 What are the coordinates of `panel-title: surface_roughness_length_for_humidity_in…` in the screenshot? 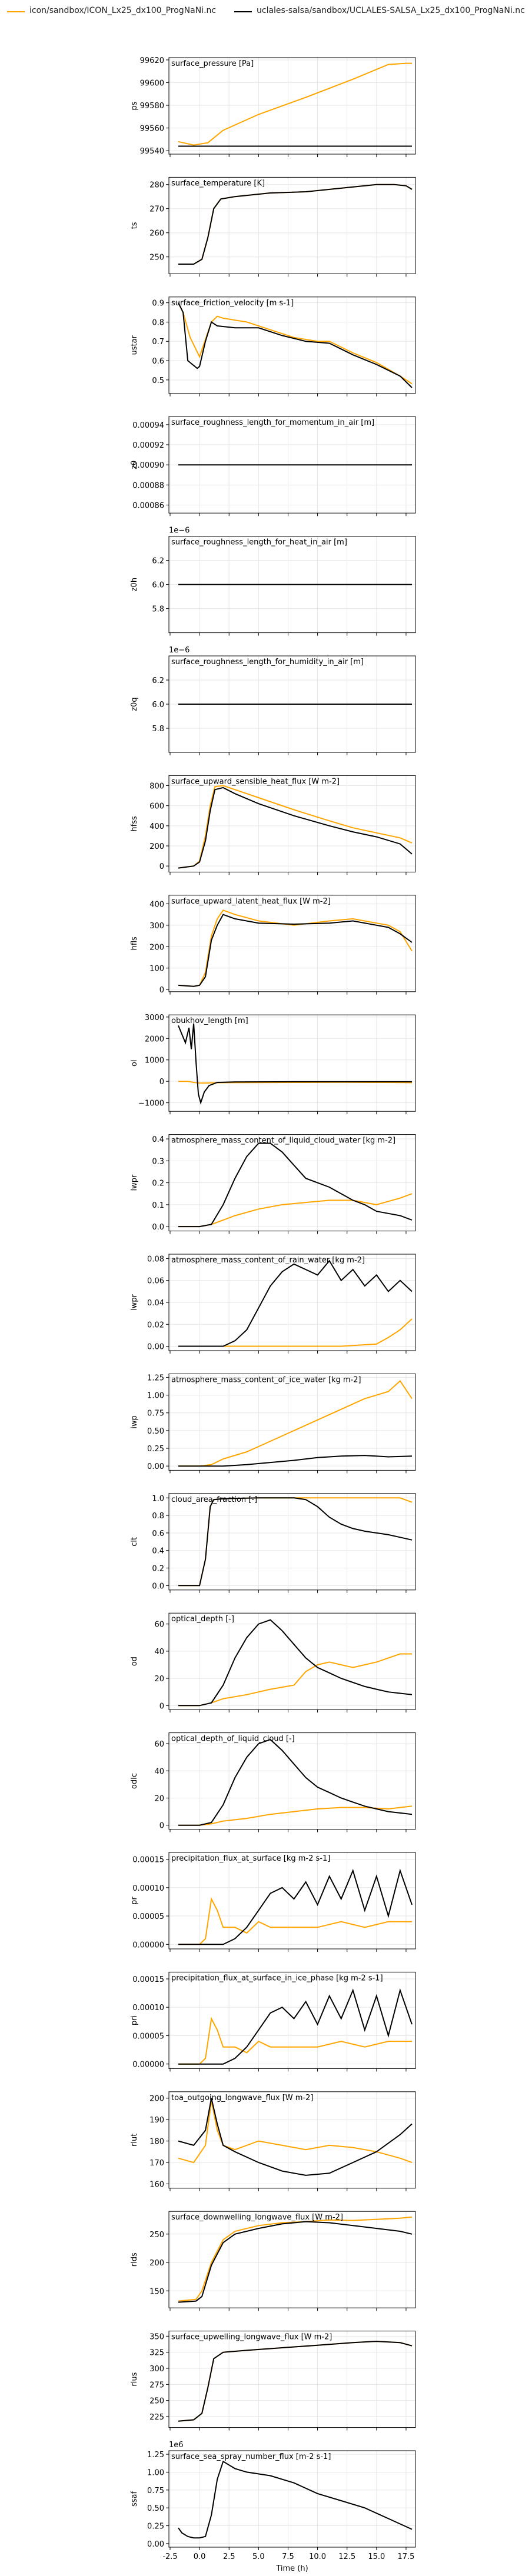 It's located at (267, 663).